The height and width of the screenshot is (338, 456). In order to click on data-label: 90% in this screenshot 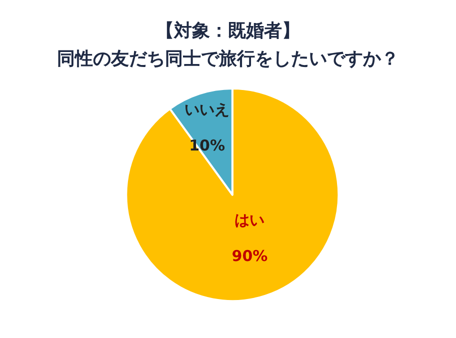, I will do `click(250, 256)`.